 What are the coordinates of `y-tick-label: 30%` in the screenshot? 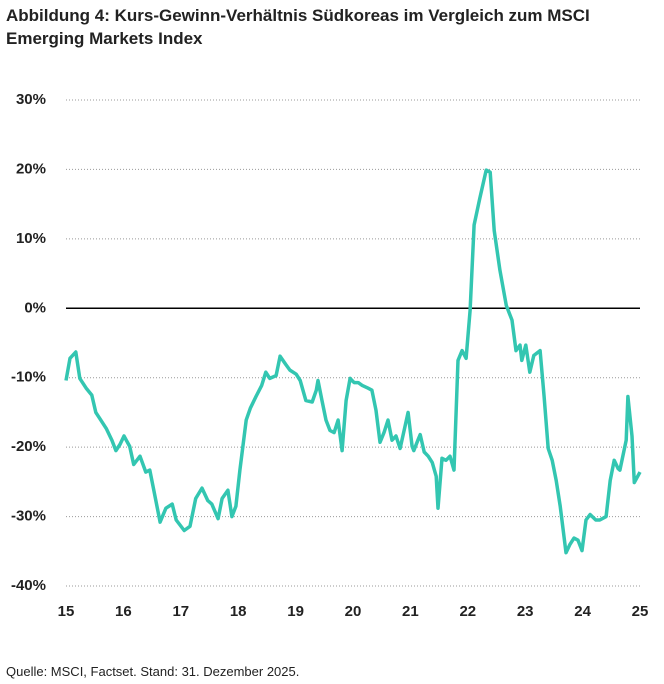 It's located at (31, 99).